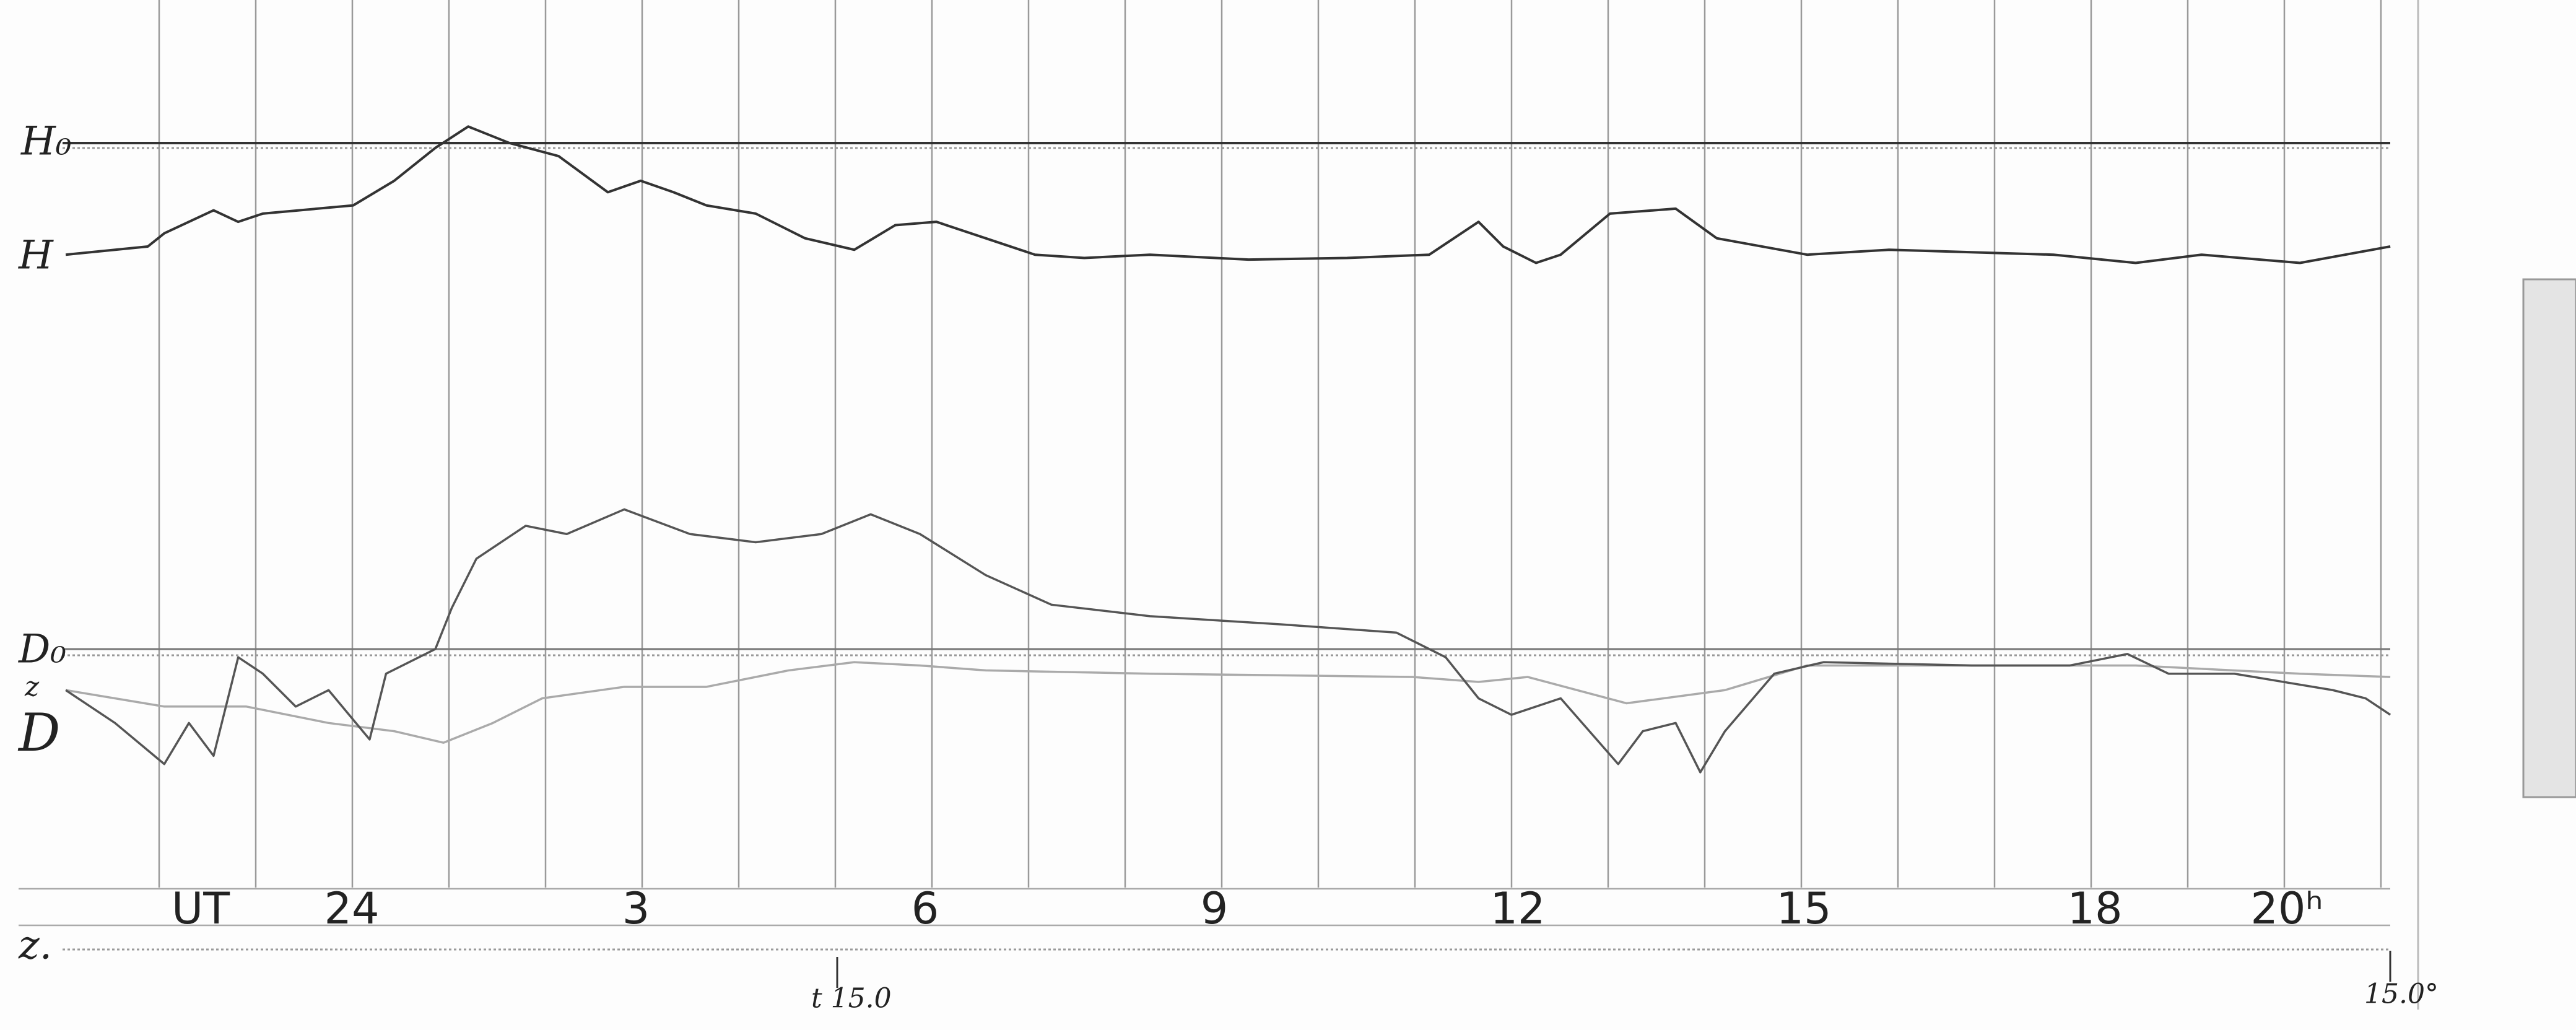 This screenshot has width=2576, height=1030. I want to click on hour-label: 15, so click(1803, 908).